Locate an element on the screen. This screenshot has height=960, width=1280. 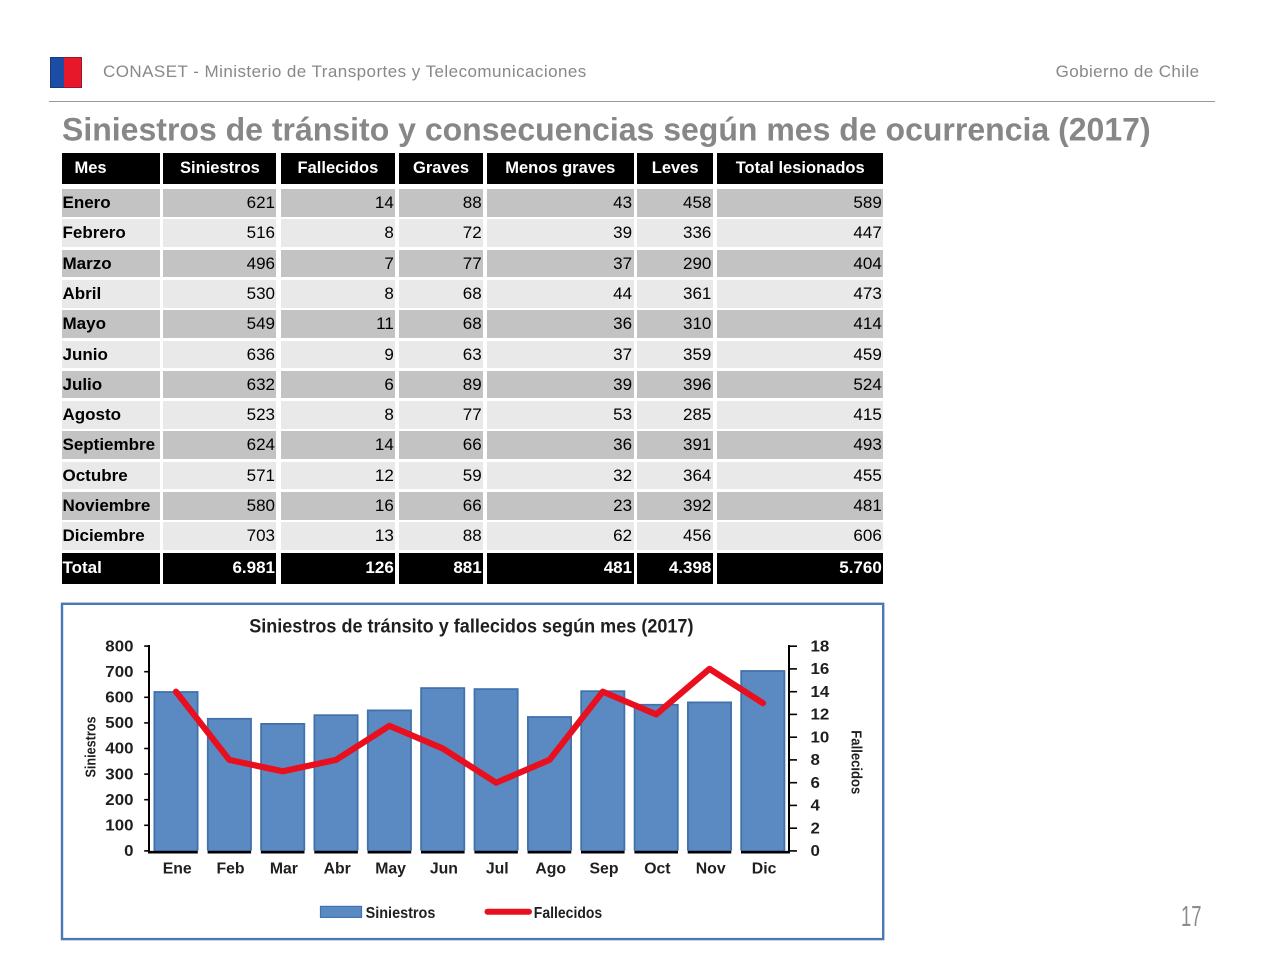
svg-text: Oct is located at coordinates (657, 869).